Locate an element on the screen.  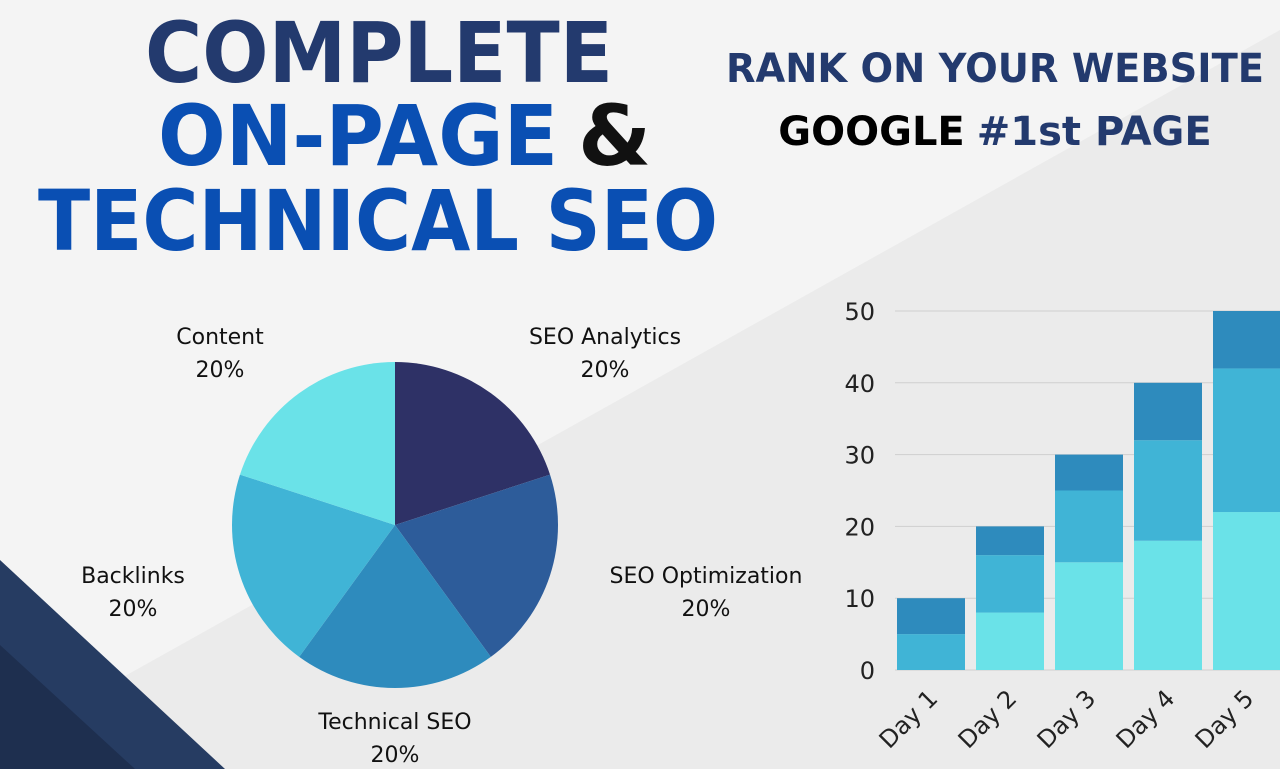
tagline-line: RANK ON YOUR WEBSITE is located at coordinates (995, 69).